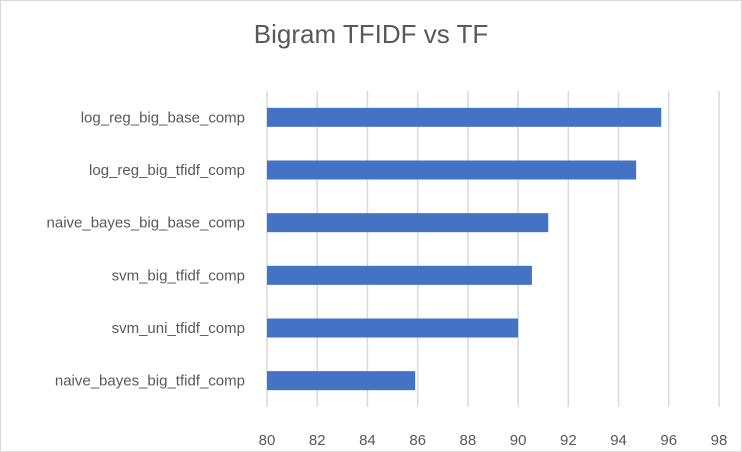 This screenshot has width=742, height=452. What do you see at coordinates (468, 440) in the screenshot?
I see `x-tick-label: 88` at bounding box center [468, 440].